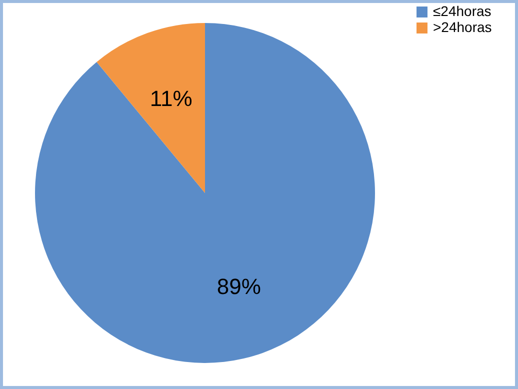 The height and width of the screenshot is (389, 518). What do you see at coordinates (238, 287) in the screenshot?
I see `data-label: 89%` at bounding box center [238, 287].